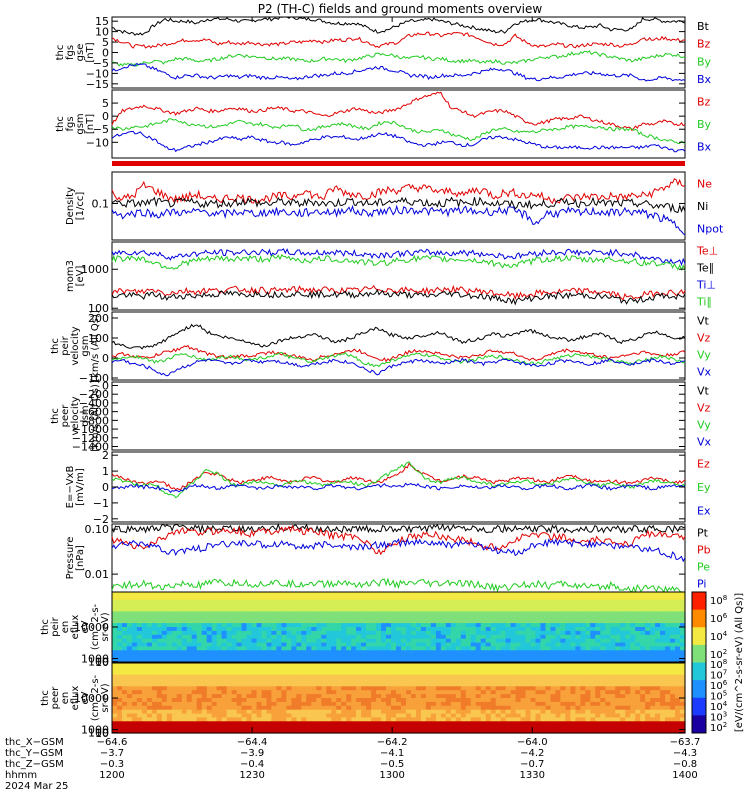  Describe the element at coordinates (398, 58) in the screenshot. I see `series-line` at that location.